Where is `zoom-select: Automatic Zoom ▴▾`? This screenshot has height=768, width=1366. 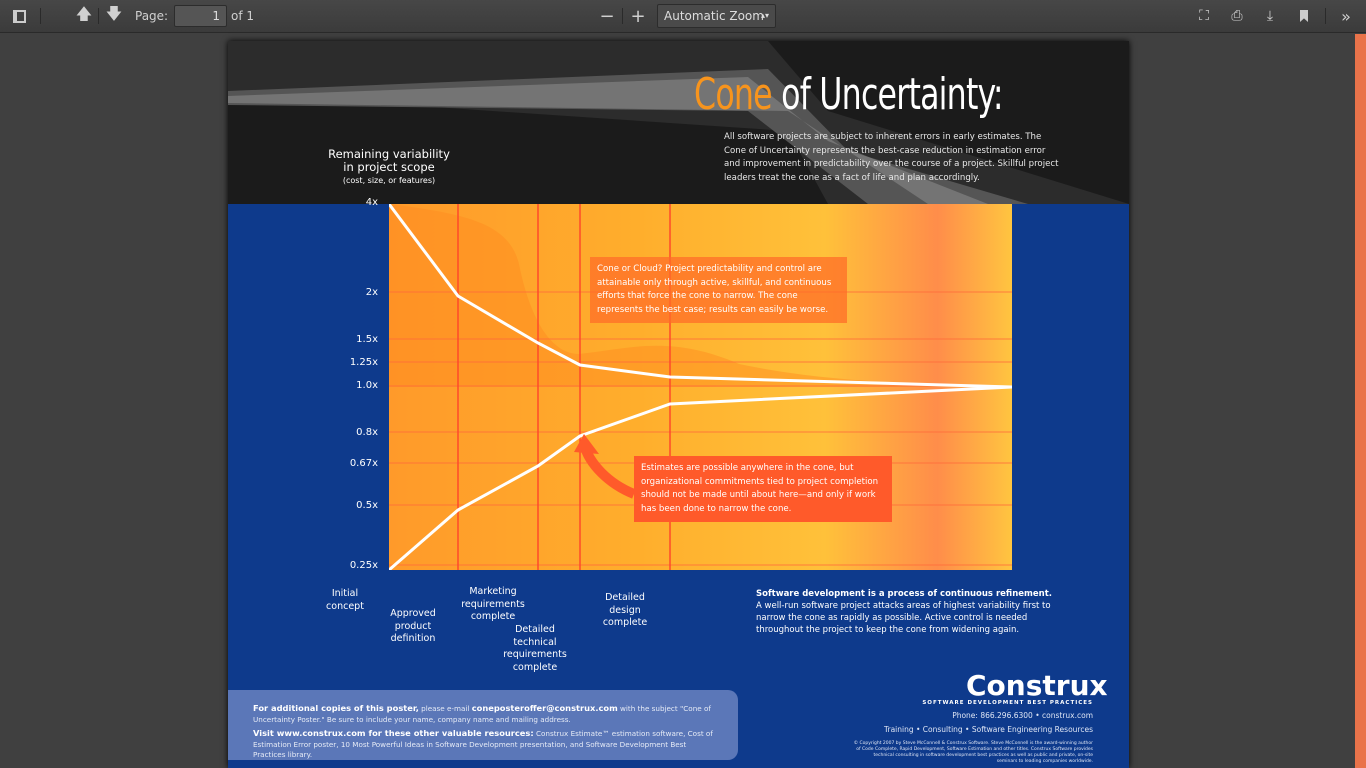 zoom-select: Automatic Zoom ▴▾ is located at coordinates (716, 16).